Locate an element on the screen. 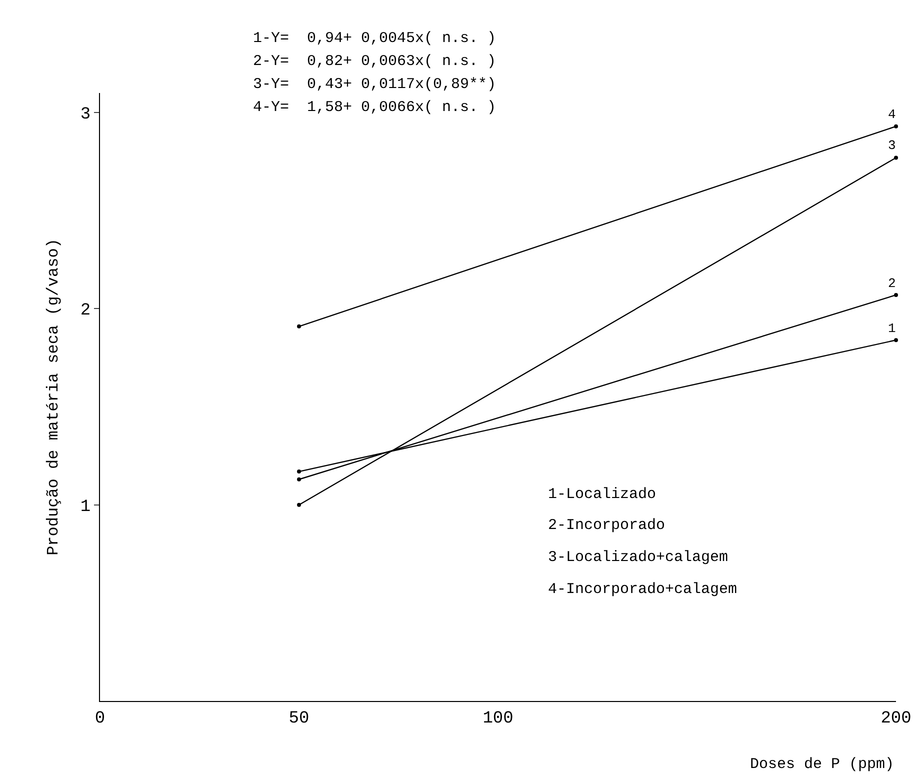 Image resolution: width=916 pixels, height=782 pixels. annotation: 1-Localizado is located at coordinates (602, 494).